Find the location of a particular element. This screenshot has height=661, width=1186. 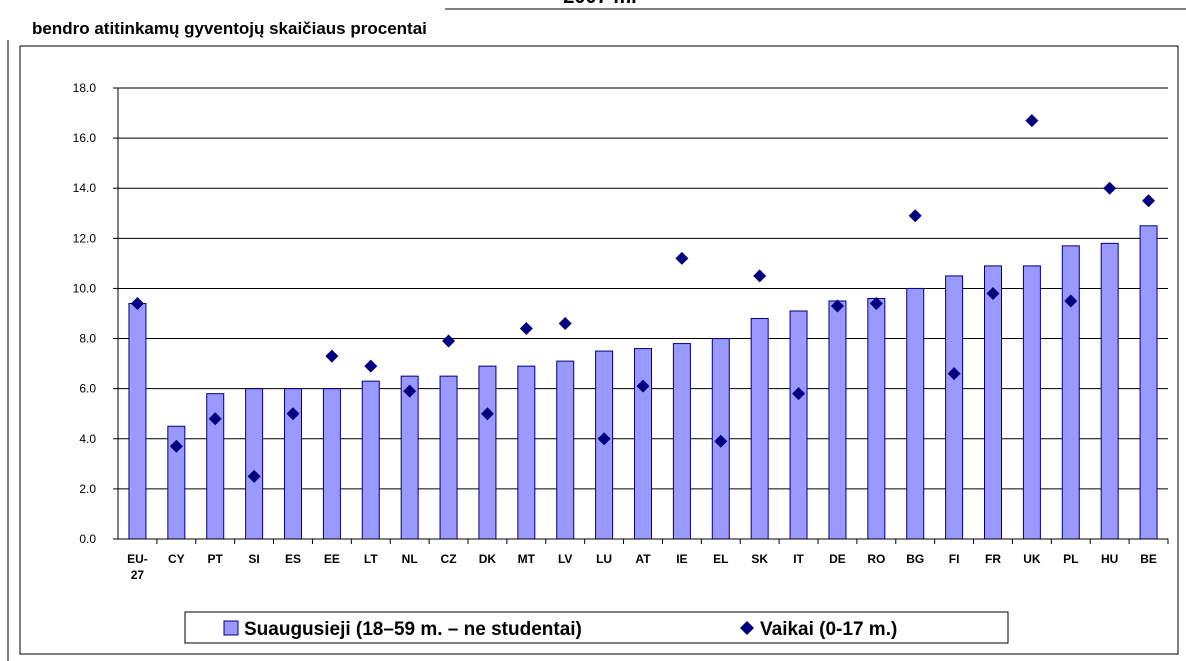

x-tick-group: CY is located at coordinates (176, 559).